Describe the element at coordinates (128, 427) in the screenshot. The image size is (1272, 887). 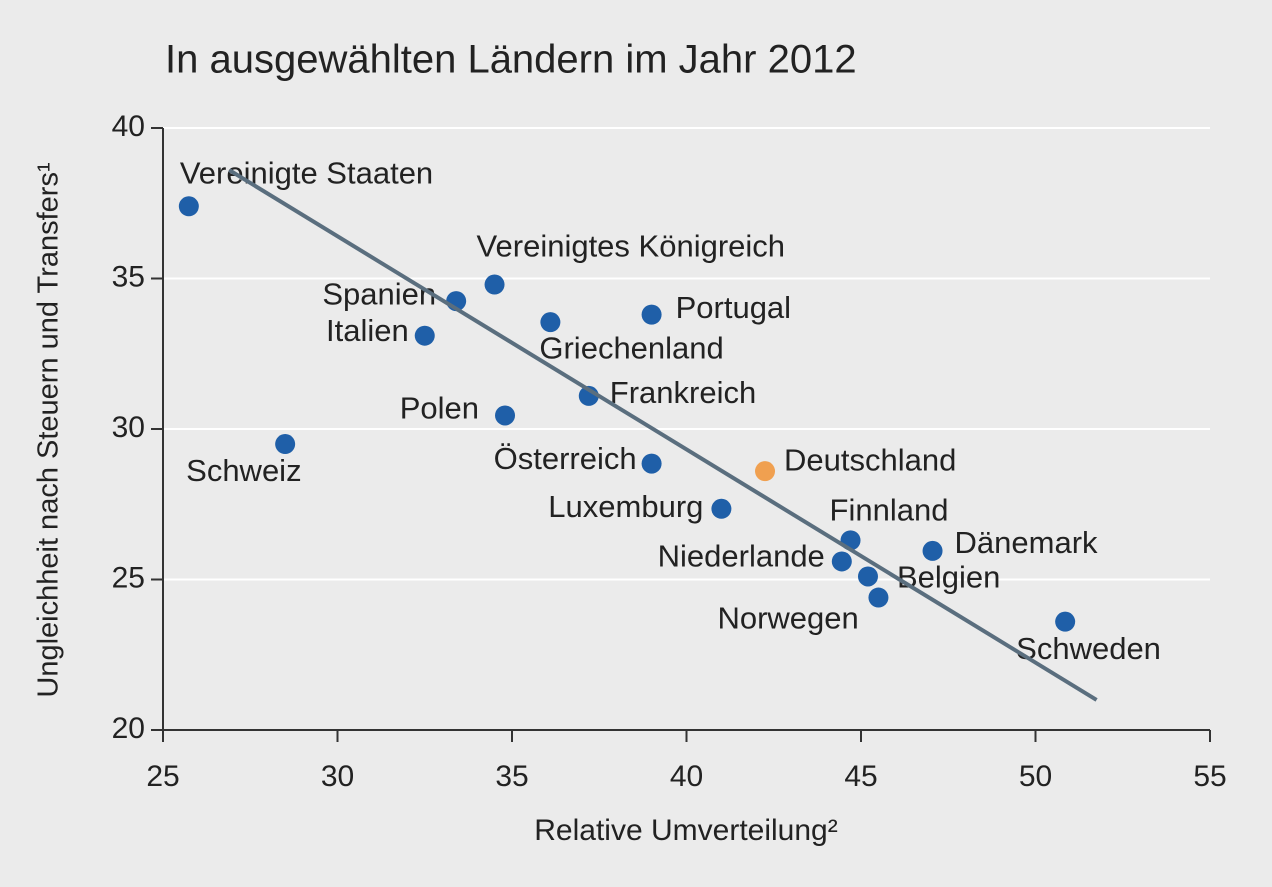
I see `y-tick-label: 30` at that location.